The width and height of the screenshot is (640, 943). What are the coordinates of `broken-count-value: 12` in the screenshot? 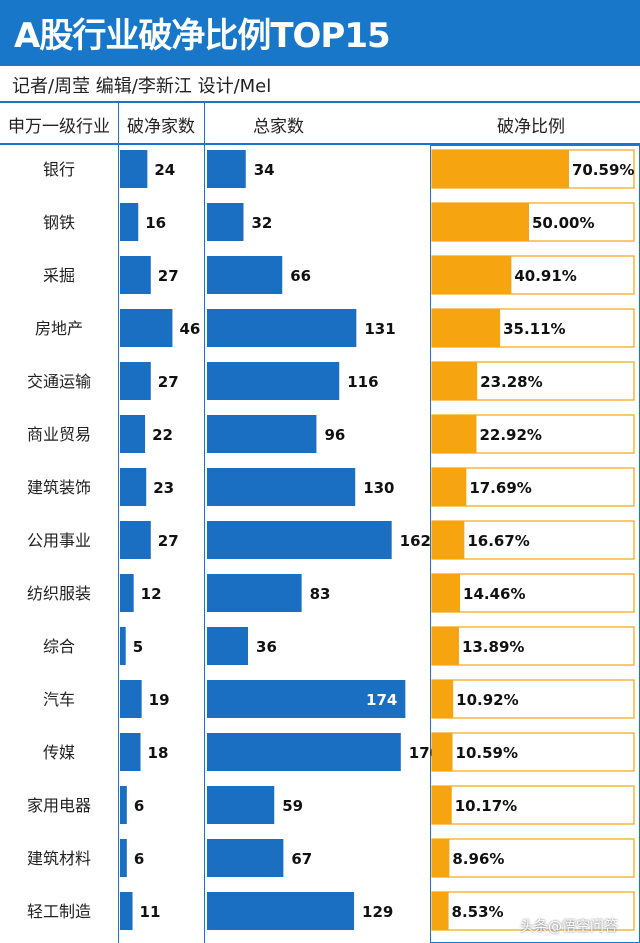 It's located at (151, 594).